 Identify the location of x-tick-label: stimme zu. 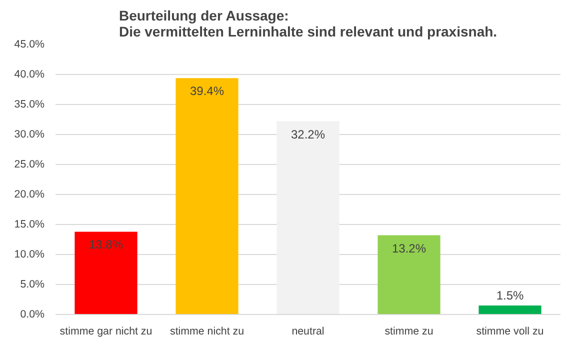
(409, 332).